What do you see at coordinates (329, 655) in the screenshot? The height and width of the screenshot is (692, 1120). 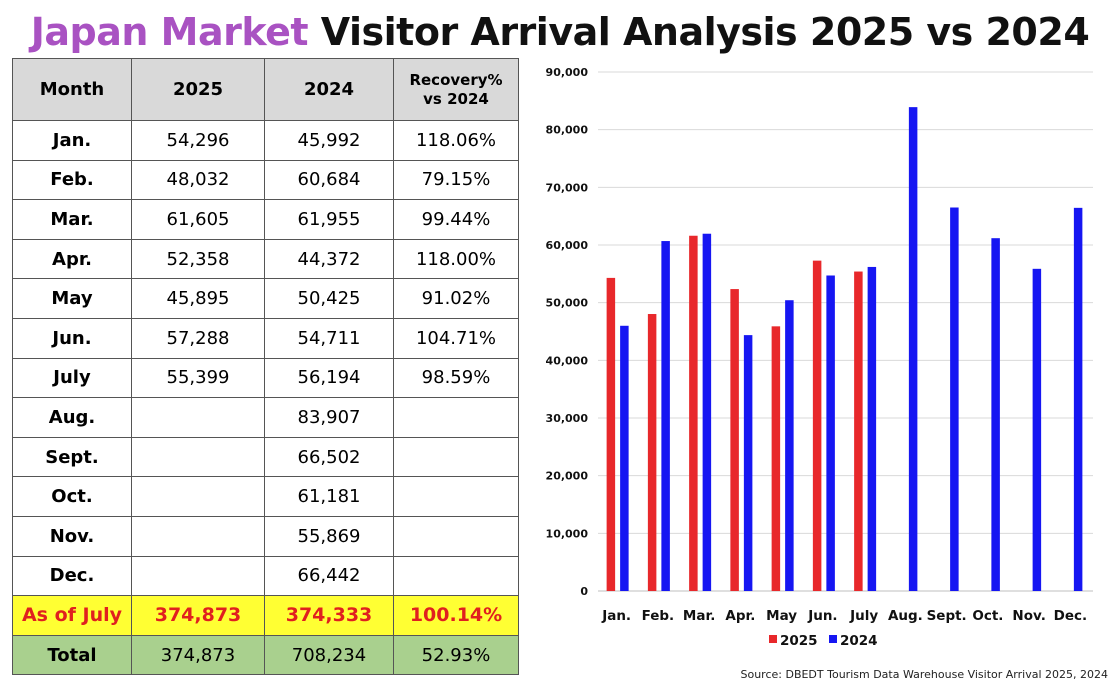 I see `cell-value-2024: 708,234` at bounding box center [329, 655].